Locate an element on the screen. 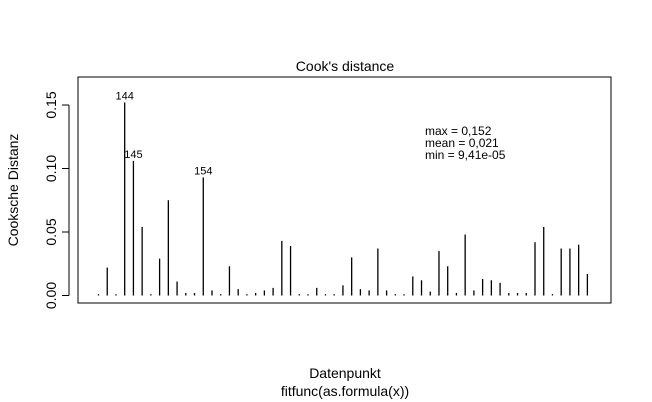 The image size is (652, 402). y-tick-label: 0.00 is located at coordinates (51, 295).